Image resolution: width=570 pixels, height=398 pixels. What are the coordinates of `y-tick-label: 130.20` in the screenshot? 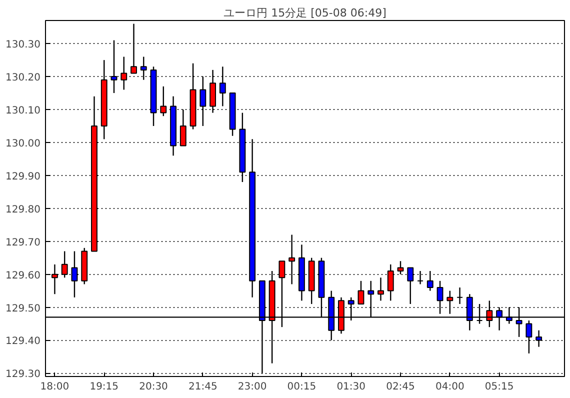 It's located at (23, 78).